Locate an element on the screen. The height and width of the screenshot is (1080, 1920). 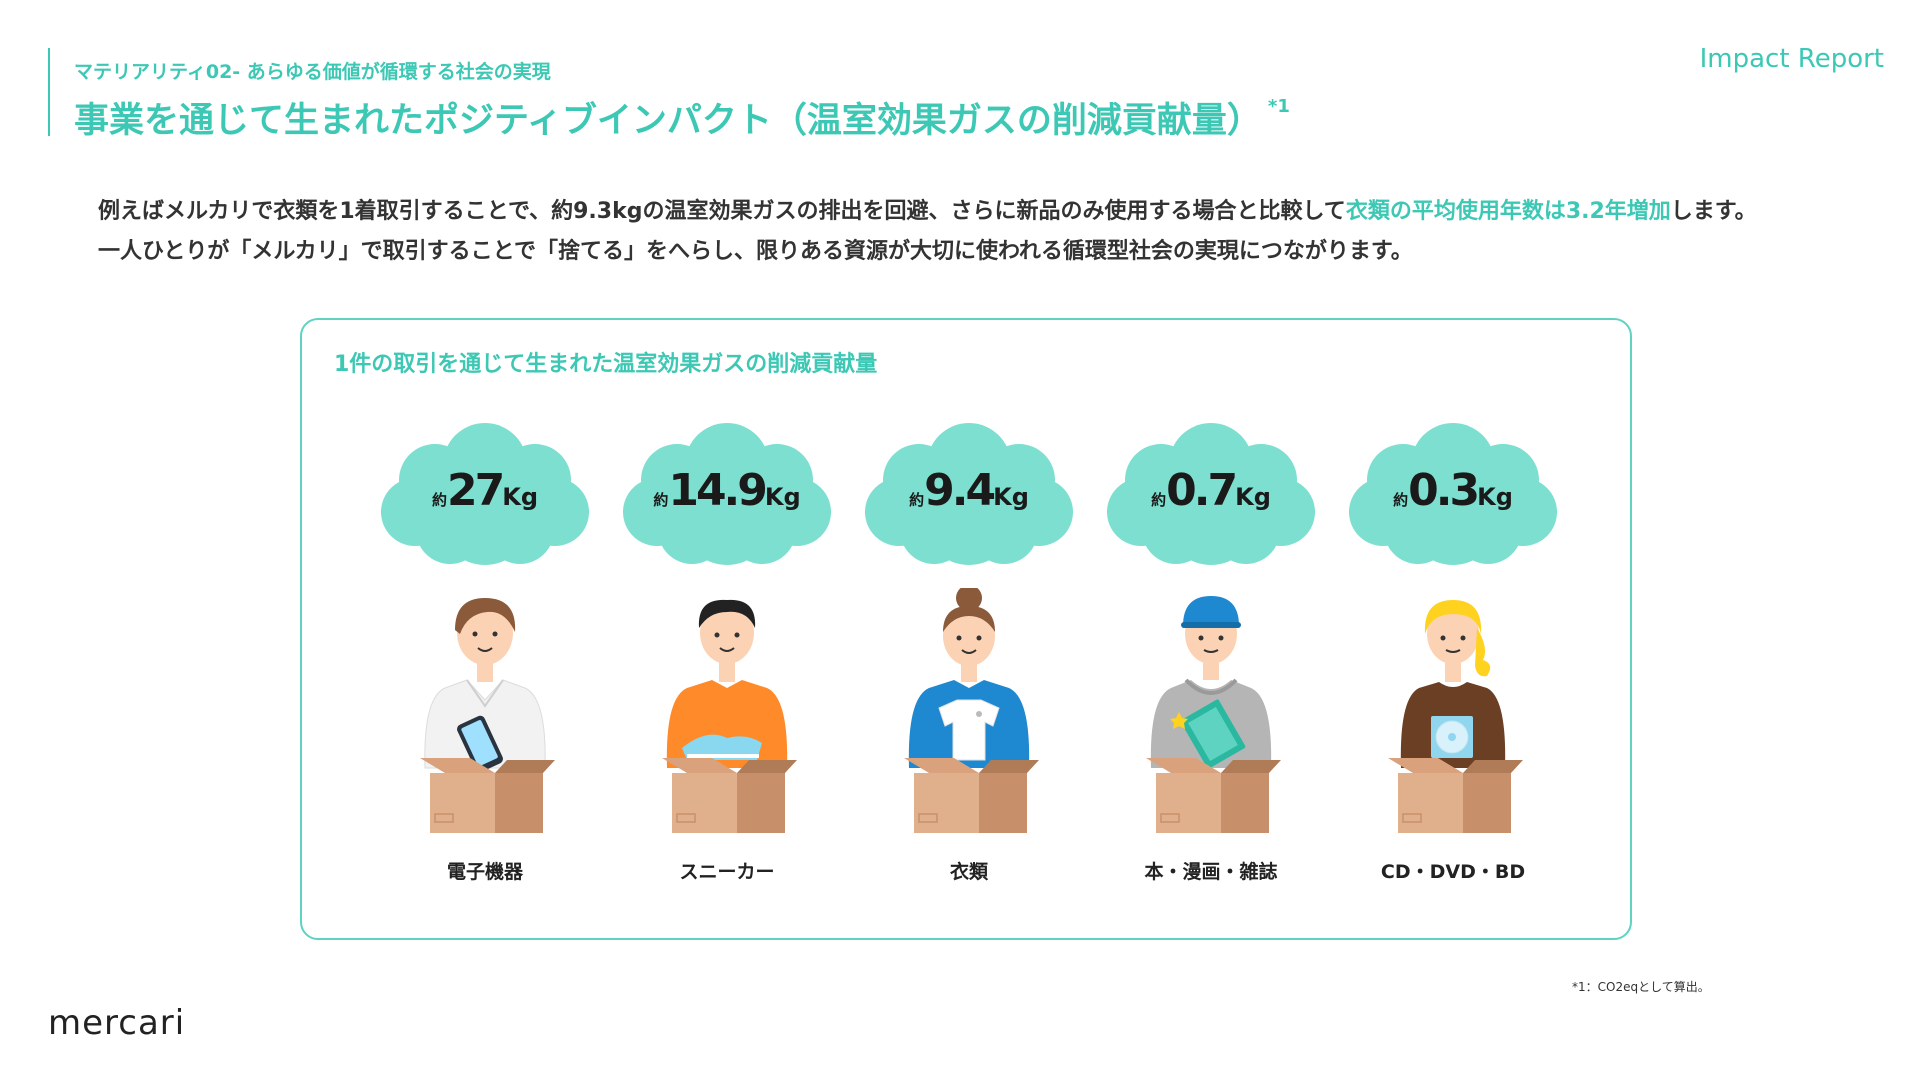
item-books: 約0.7Kg 本・漫画・雑誌 is located at coordinates (1211, 660).